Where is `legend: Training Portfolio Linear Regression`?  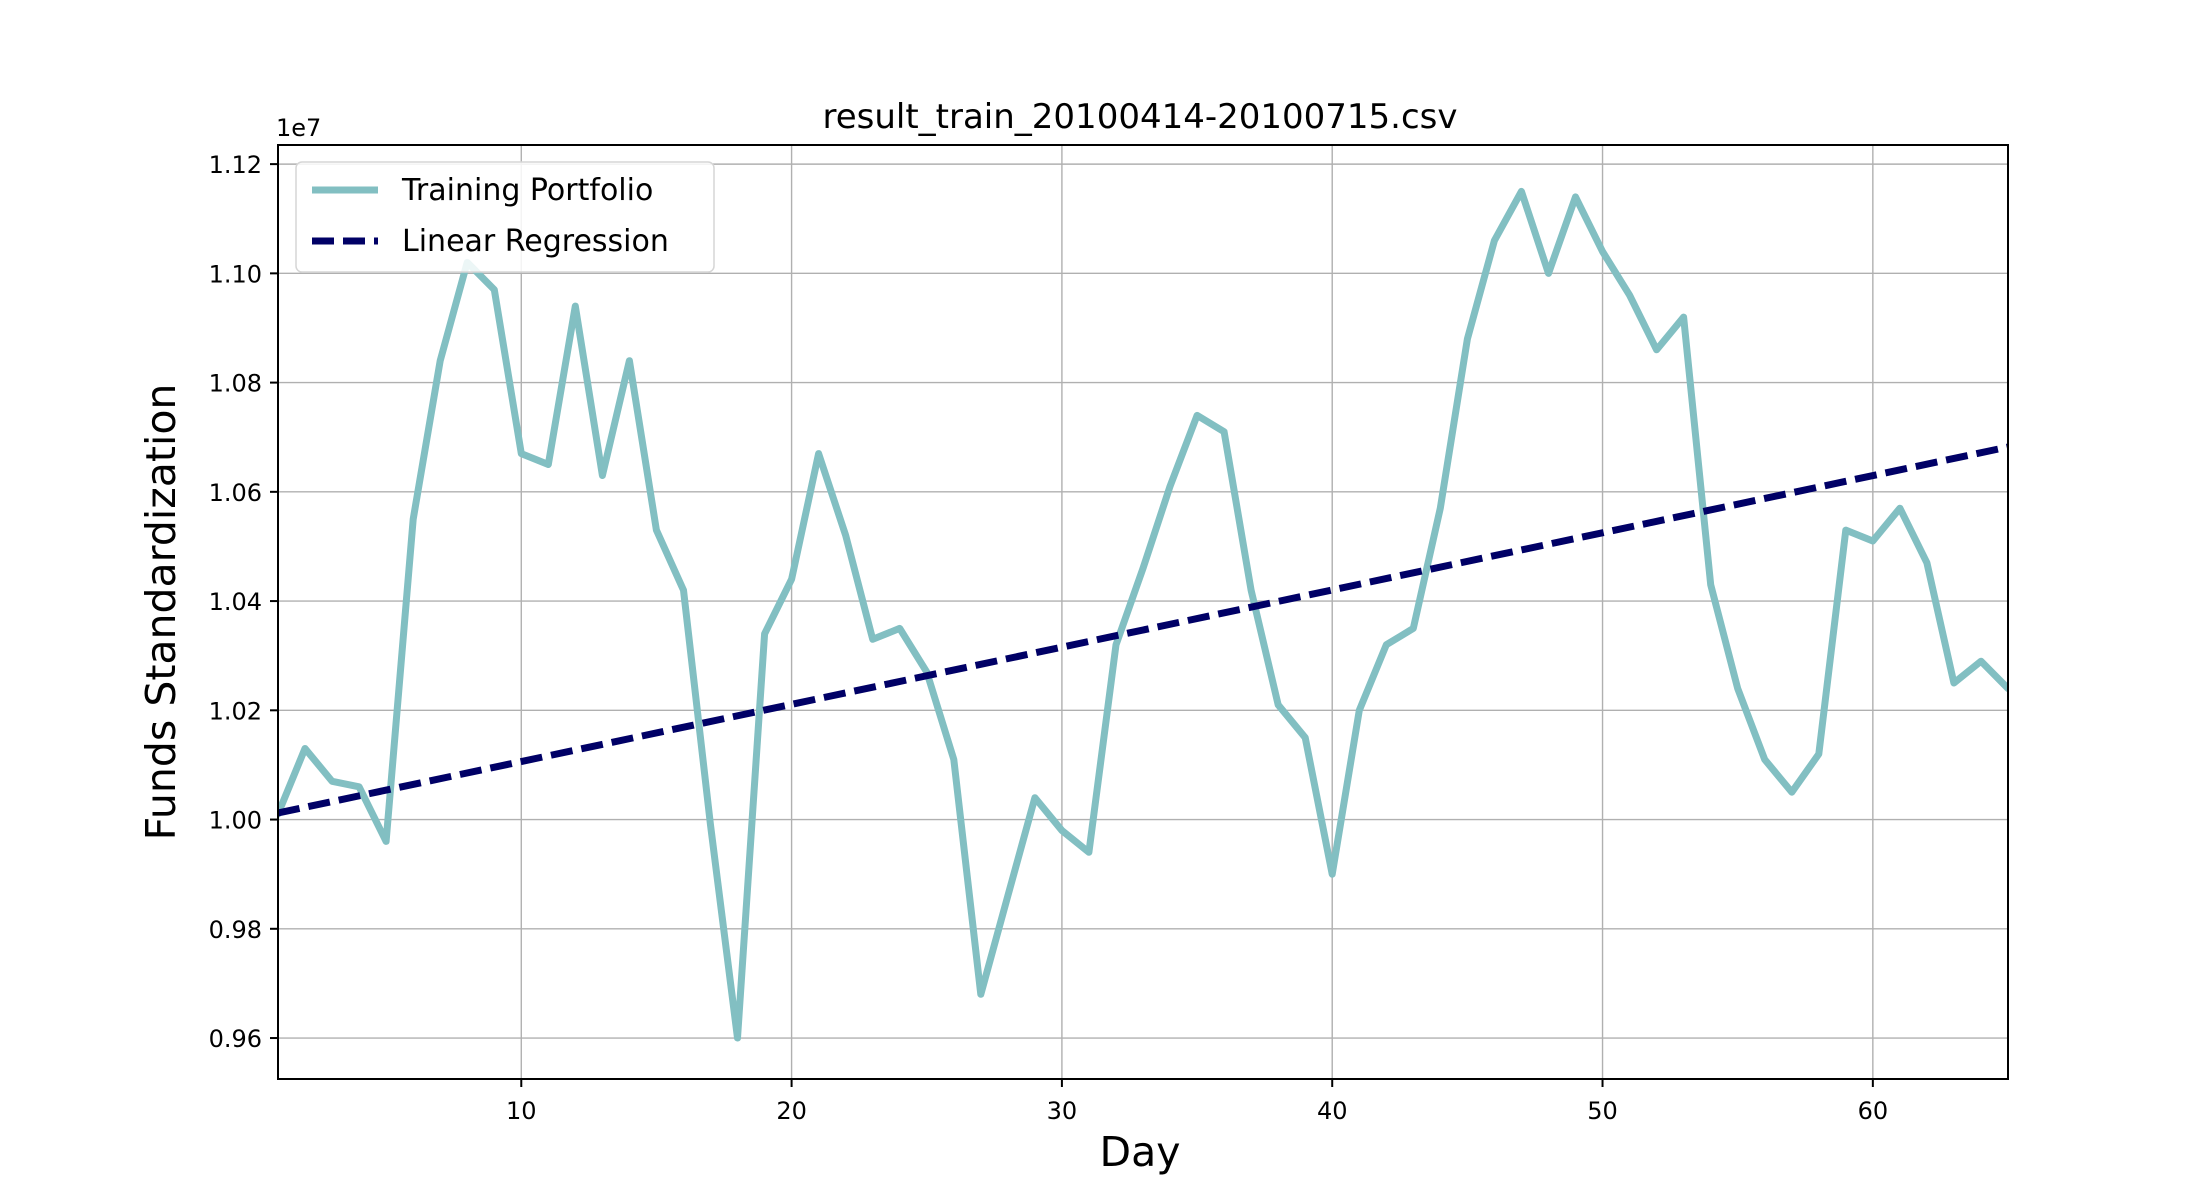
legend: Training Portfolio Linear Regression is located at coordinates (505, 217).